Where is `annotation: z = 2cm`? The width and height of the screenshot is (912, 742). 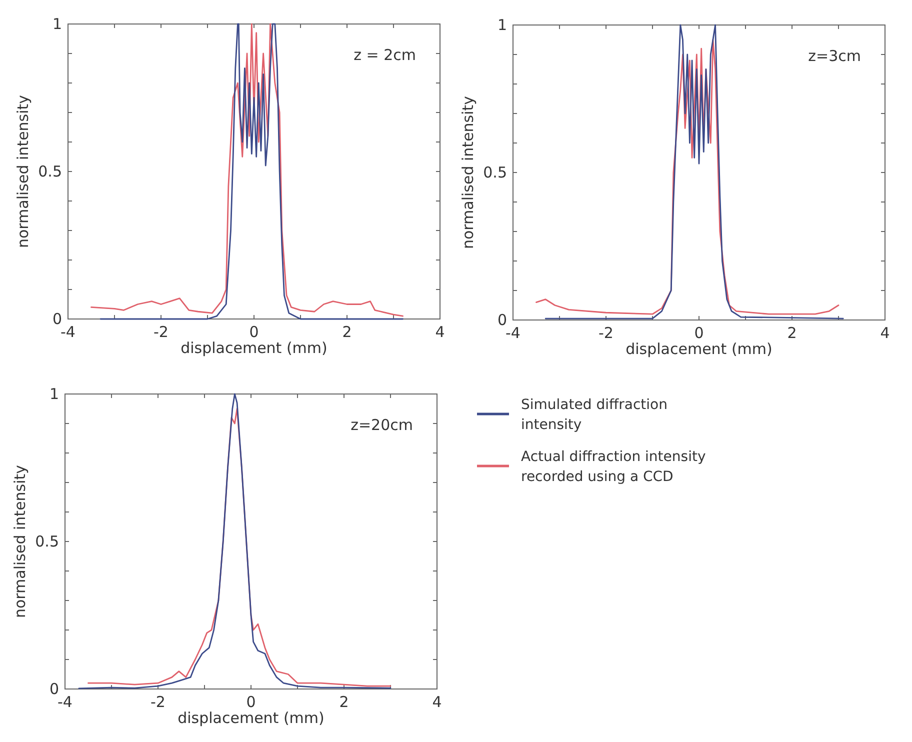 annotation: z = 2cm is located at coordinates (385, 55).